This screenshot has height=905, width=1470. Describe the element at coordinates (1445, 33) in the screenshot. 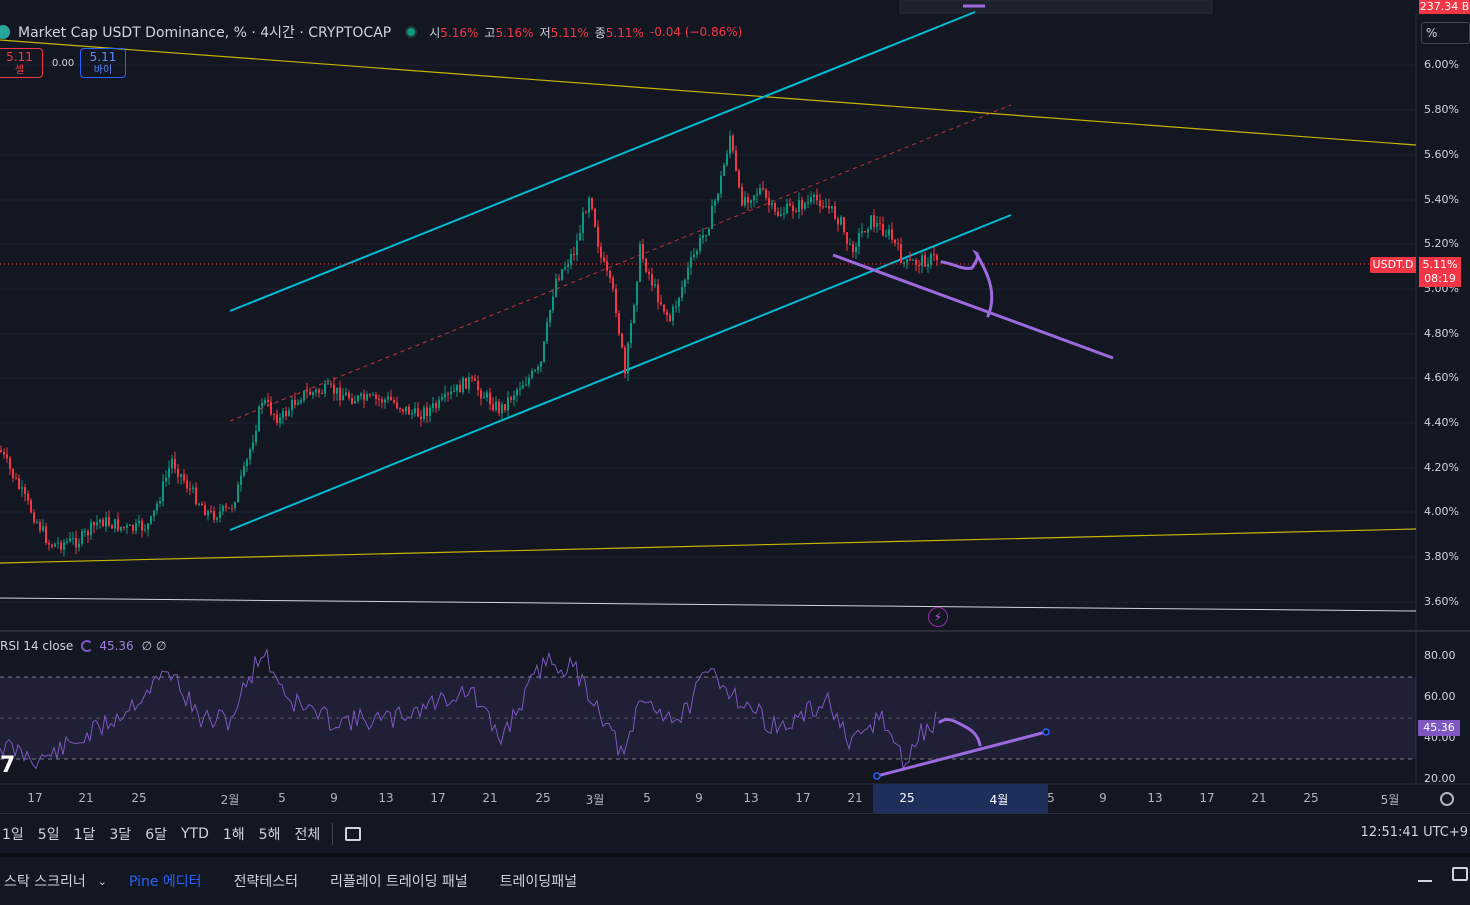

I see `percent-scale-button: %` at that location.